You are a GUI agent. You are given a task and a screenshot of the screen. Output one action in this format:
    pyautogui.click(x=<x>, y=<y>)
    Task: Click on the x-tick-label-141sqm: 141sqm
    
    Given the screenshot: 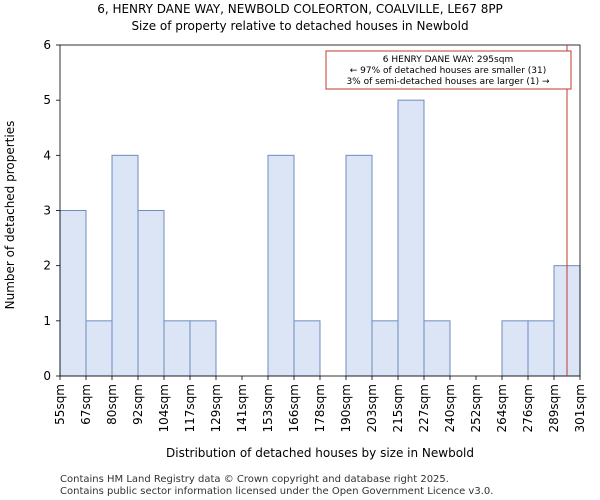 What is the action you would take?
    pyautogui.click(x=242, y=408)
    